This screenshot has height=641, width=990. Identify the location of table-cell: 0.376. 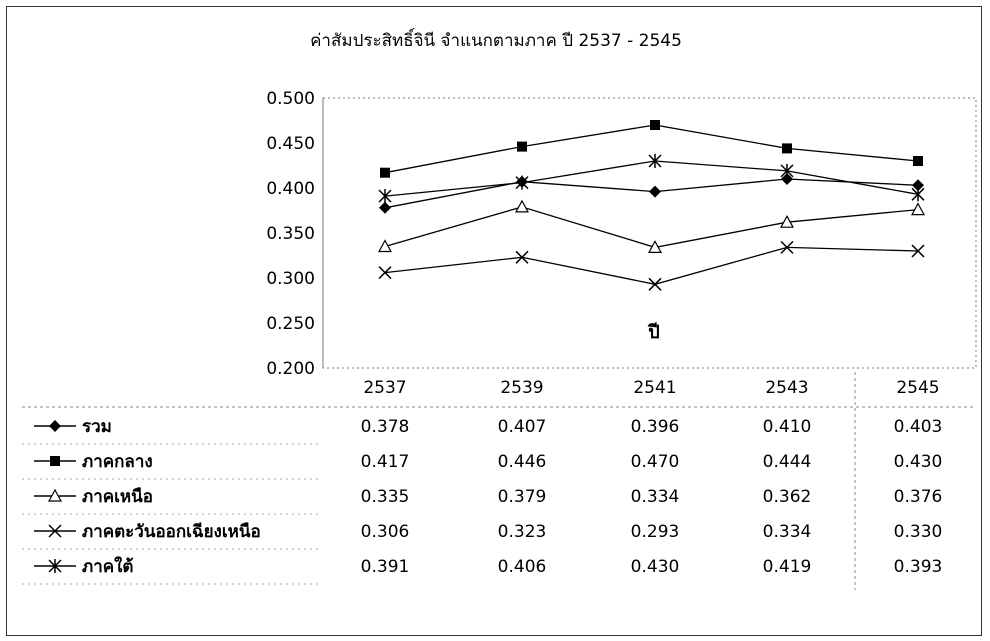
(918, 497).